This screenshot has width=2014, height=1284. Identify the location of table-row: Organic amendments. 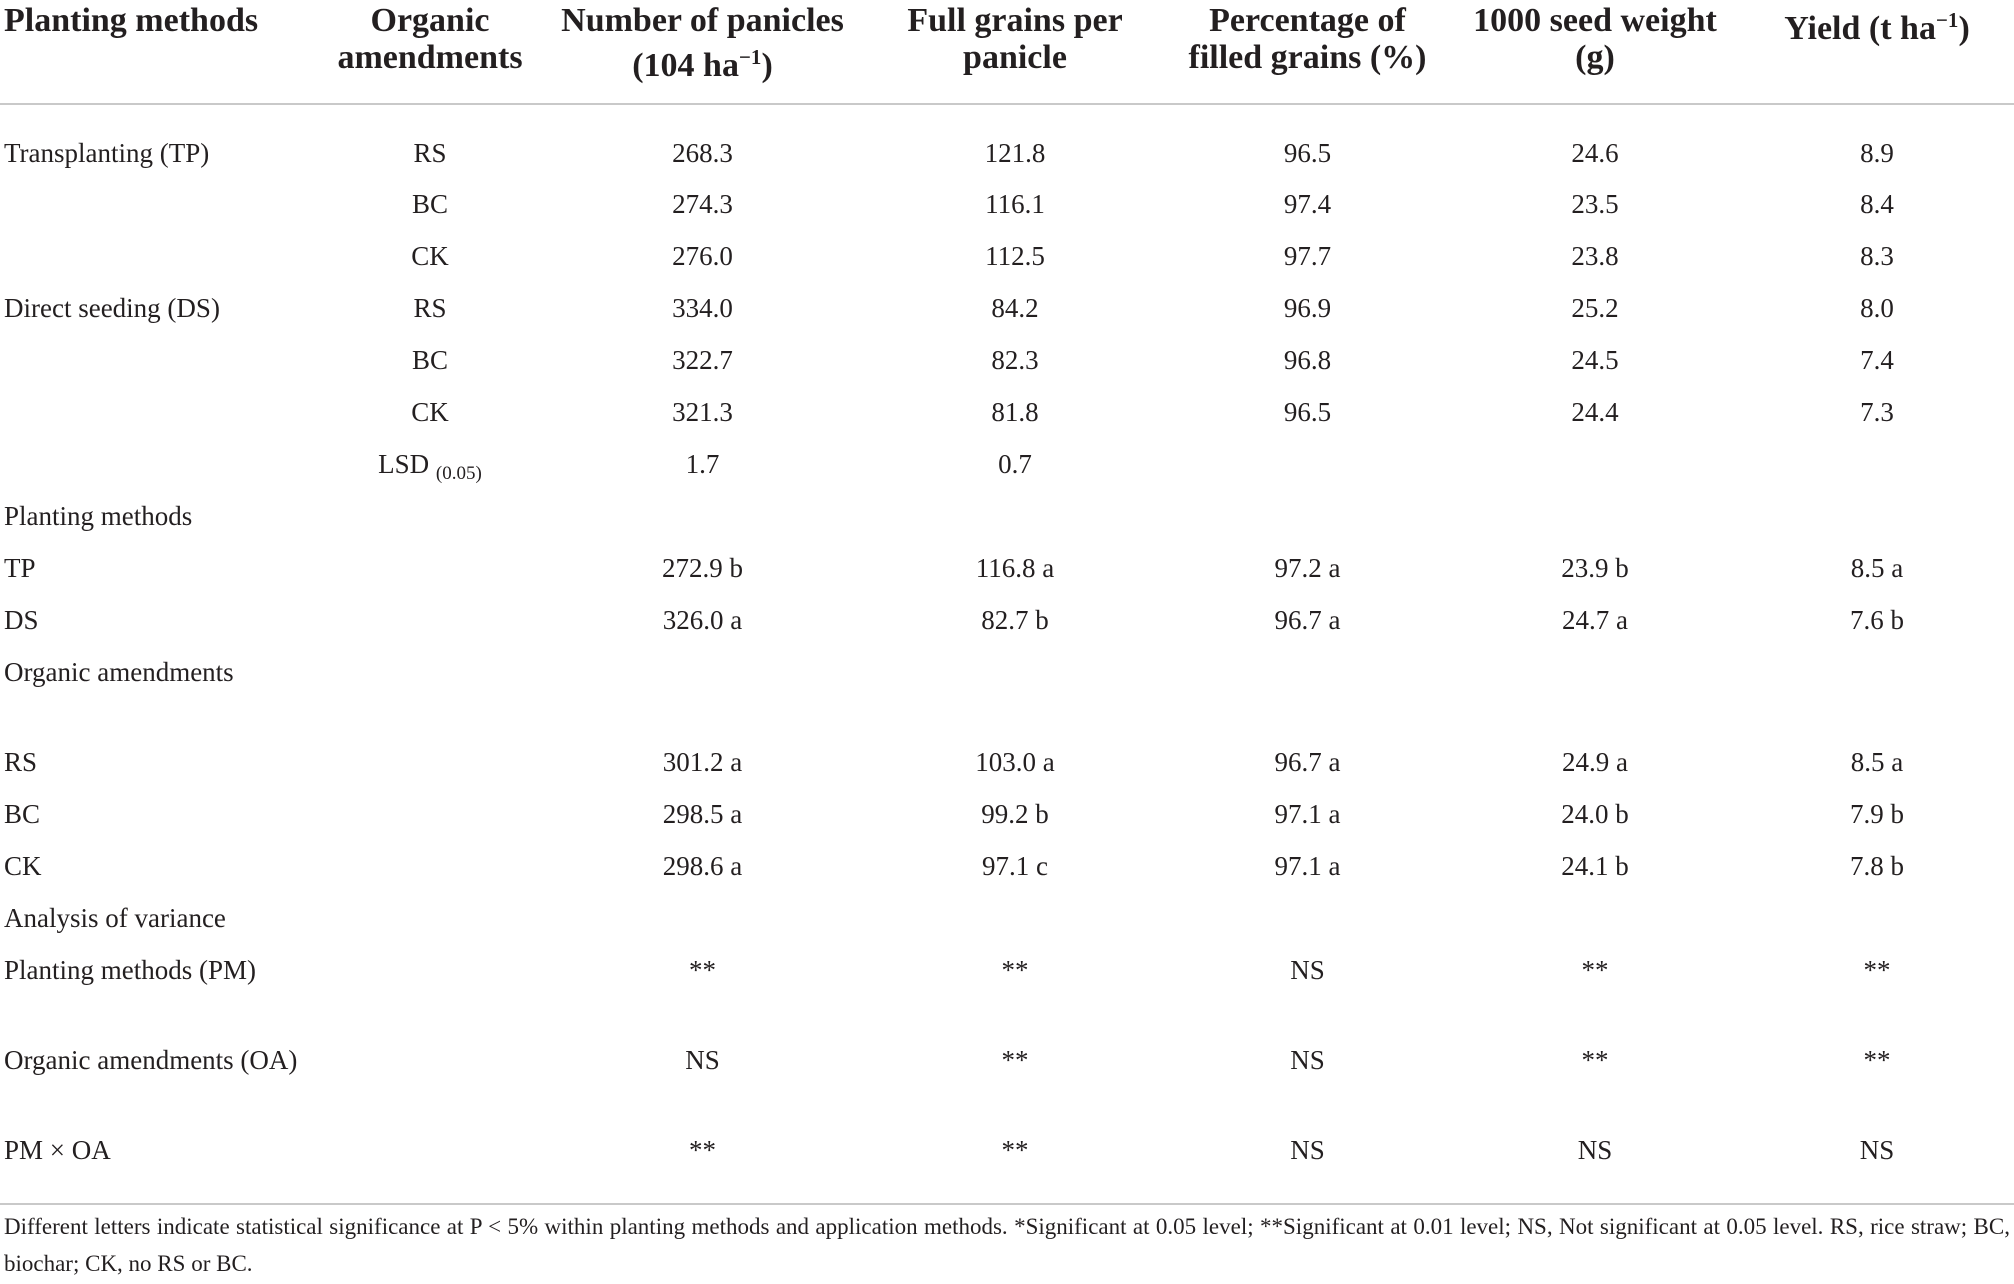
(1007, 699).